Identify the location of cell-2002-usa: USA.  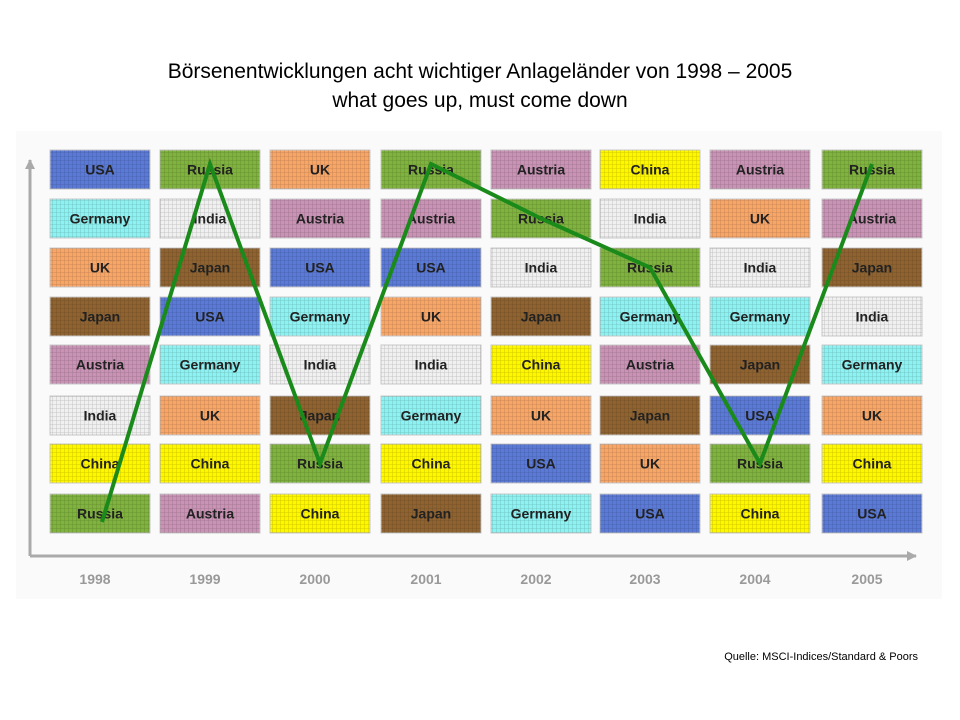
(541, 463).